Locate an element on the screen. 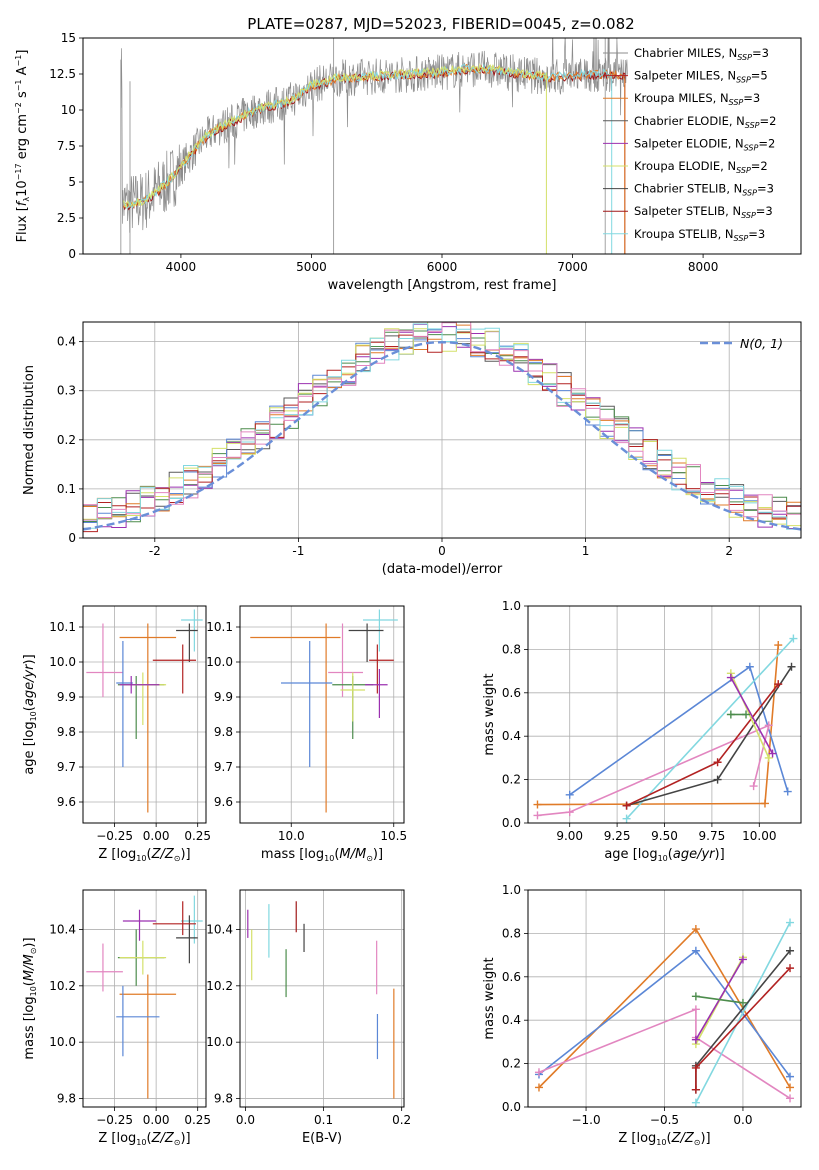 The width and height of the screenshot is (819, 1170). mass_vs_Z-xtick-label: −0.25 is located at coordinates (114, 1120).